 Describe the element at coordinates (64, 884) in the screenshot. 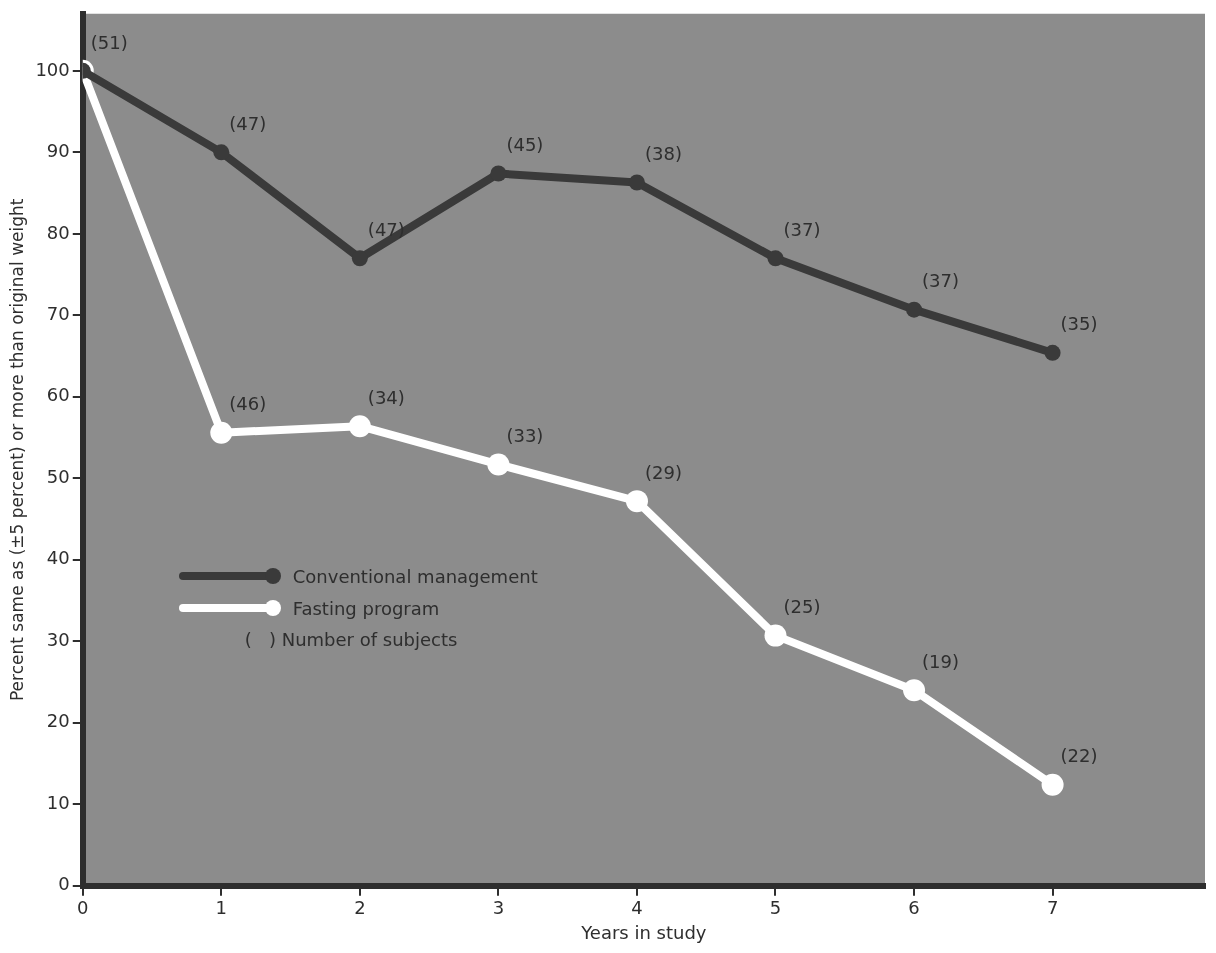

I see `y-tick-label: 0` at that location.